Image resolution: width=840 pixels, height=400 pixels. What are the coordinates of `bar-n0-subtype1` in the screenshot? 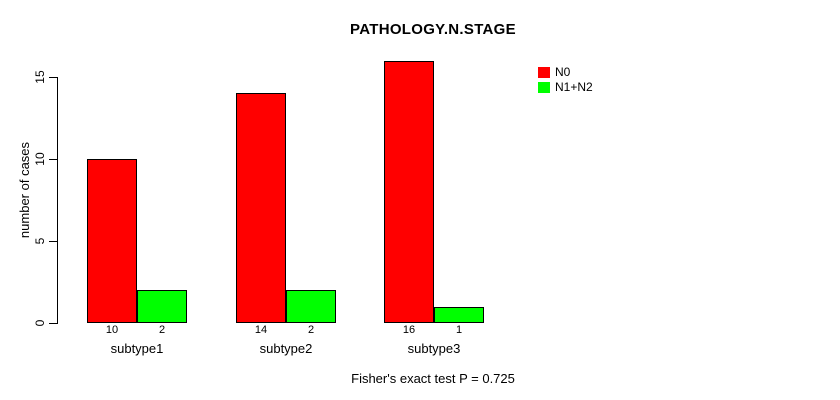 It's located at (112, 241).